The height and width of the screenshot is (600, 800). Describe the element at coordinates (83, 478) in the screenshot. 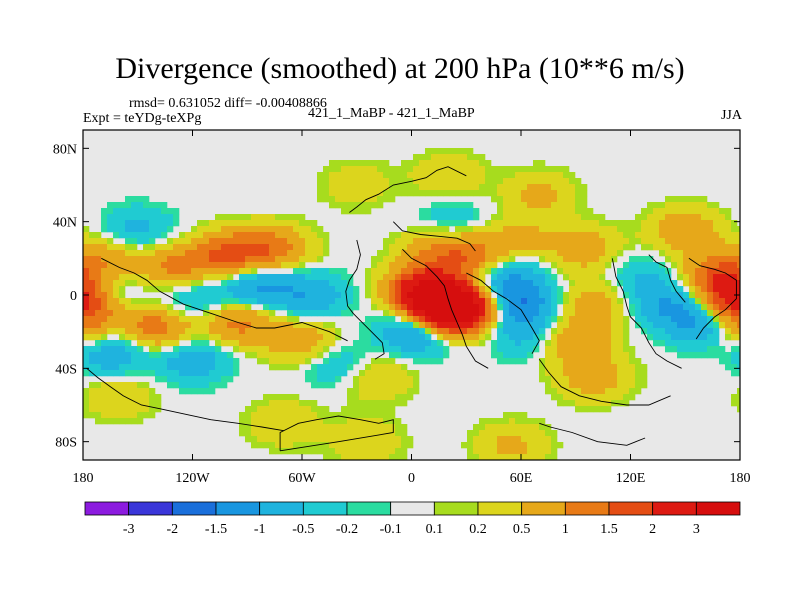

I see `x-tick-label: 180` at that location.